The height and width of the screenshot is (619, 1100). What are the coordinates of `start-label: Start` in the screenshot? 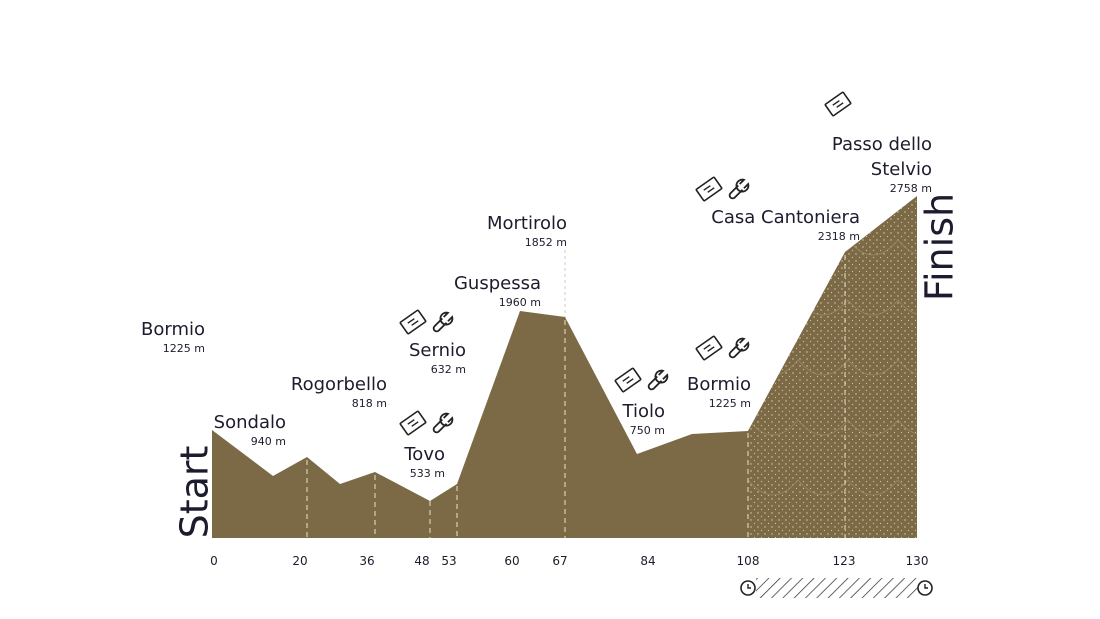 It's located at (195, 492).